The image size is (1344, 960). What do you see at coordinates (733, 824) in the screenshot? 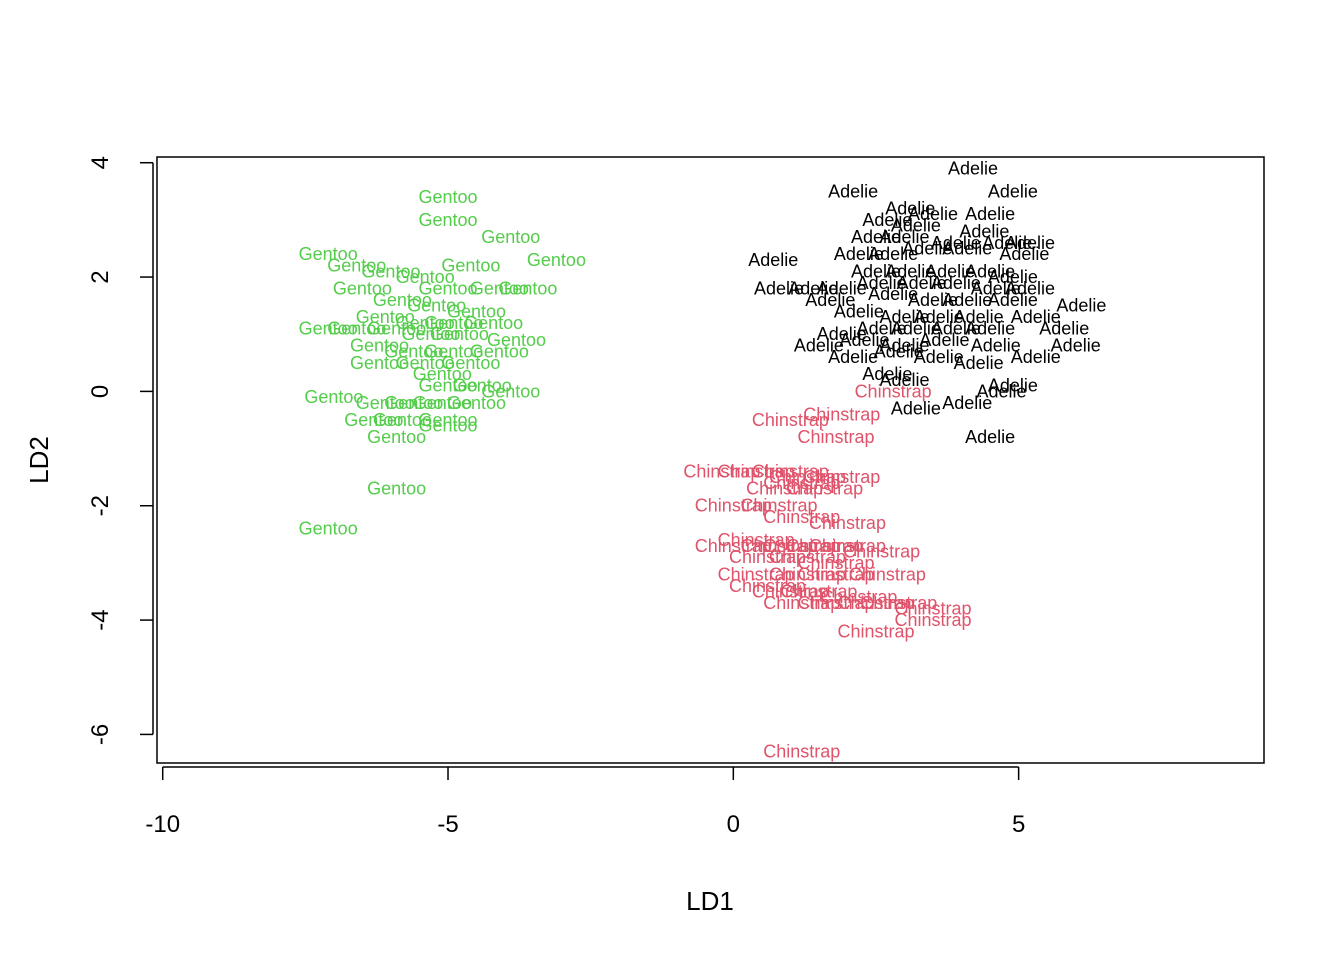
I see `x-tick-label: 0` at bounding box center [733, 824].